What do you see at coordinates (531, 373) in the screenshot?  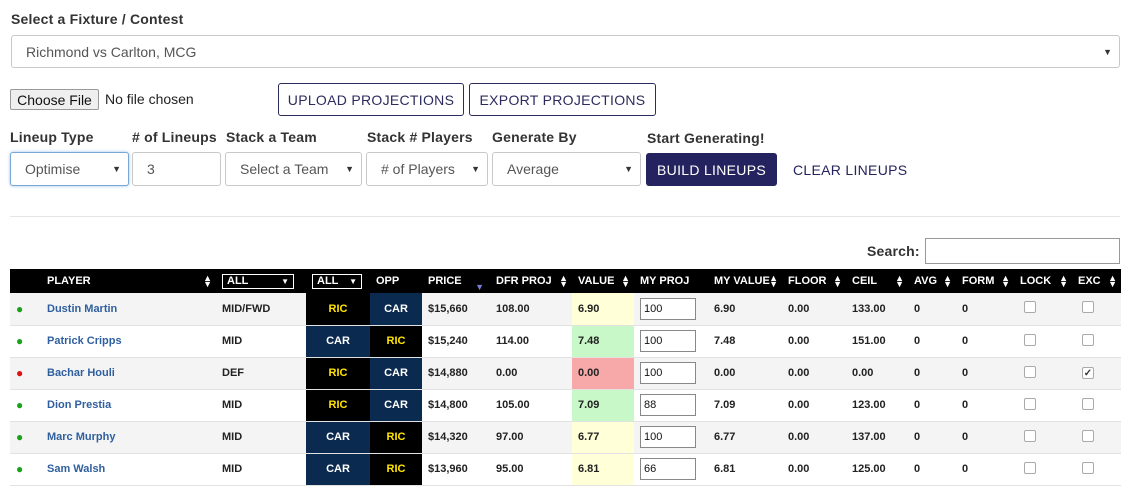 I see `dfr-proj-cell: 0.00` at bounding box center [531, 373].